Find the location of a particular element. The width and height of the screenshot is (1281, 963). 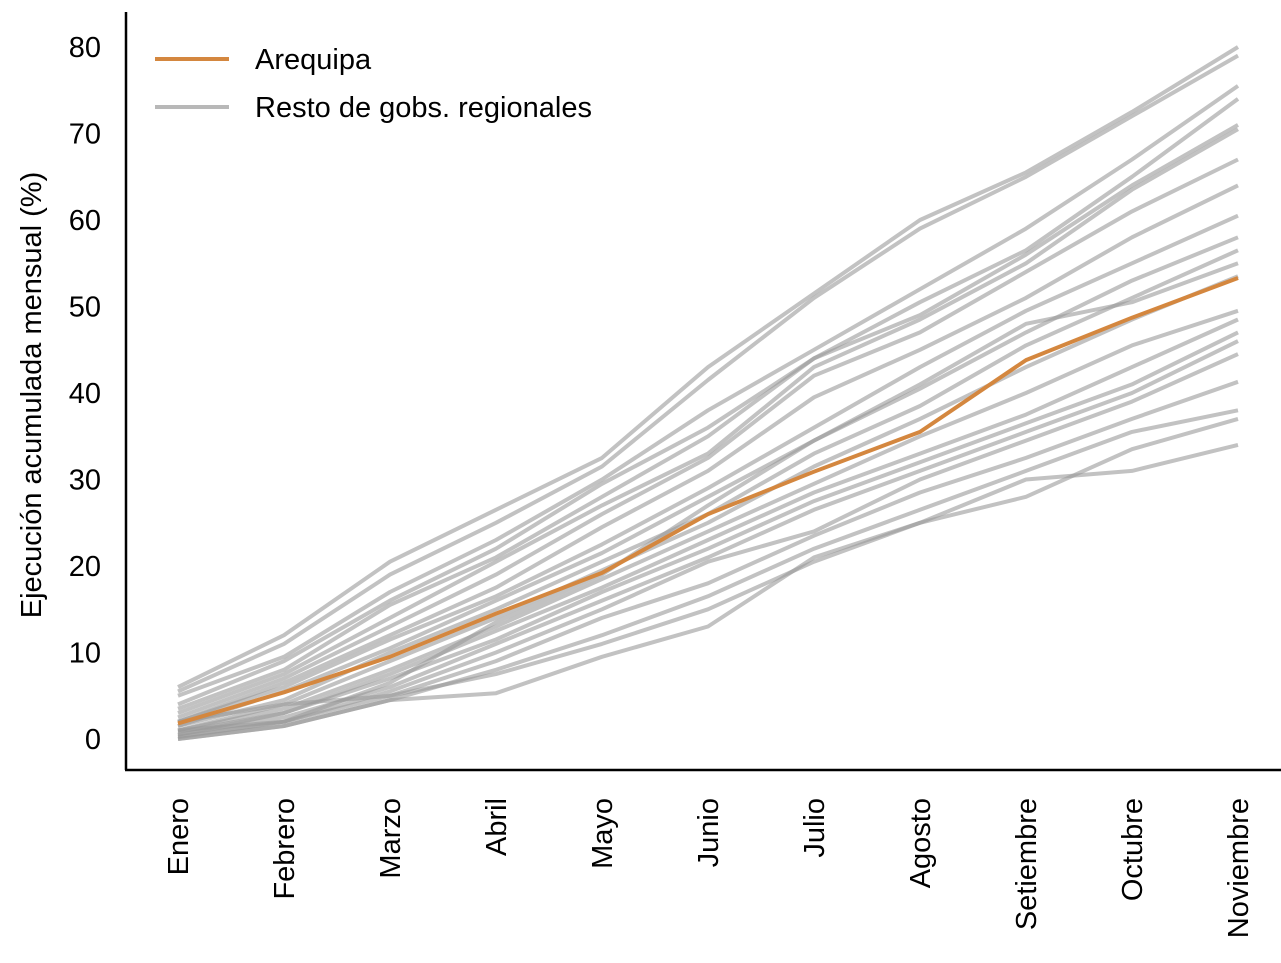

x-tick-label-julio: Julio is located at coordinates (815, 828).